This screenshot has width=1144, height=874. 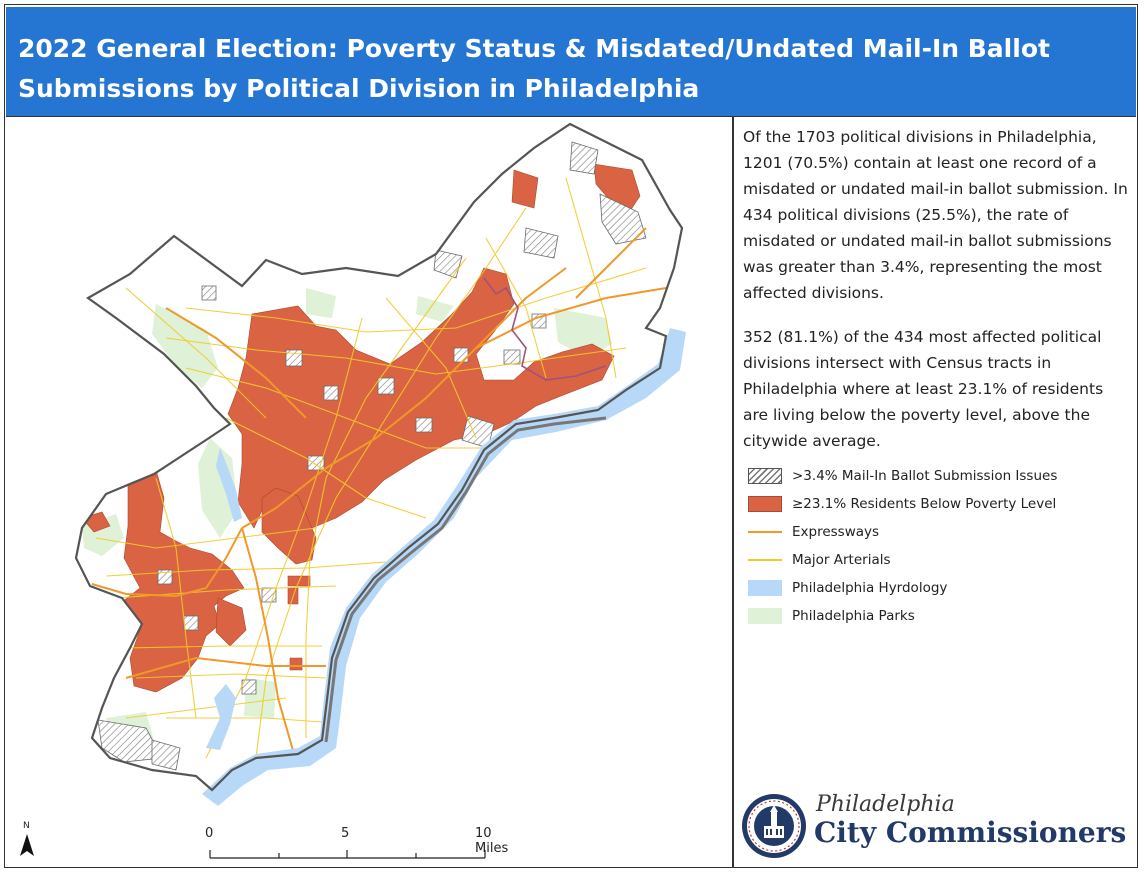 What do you see at coordinates (765, 532) in the screenshot?
I see `expressway-line-icon` at bounding box center [765, 532].